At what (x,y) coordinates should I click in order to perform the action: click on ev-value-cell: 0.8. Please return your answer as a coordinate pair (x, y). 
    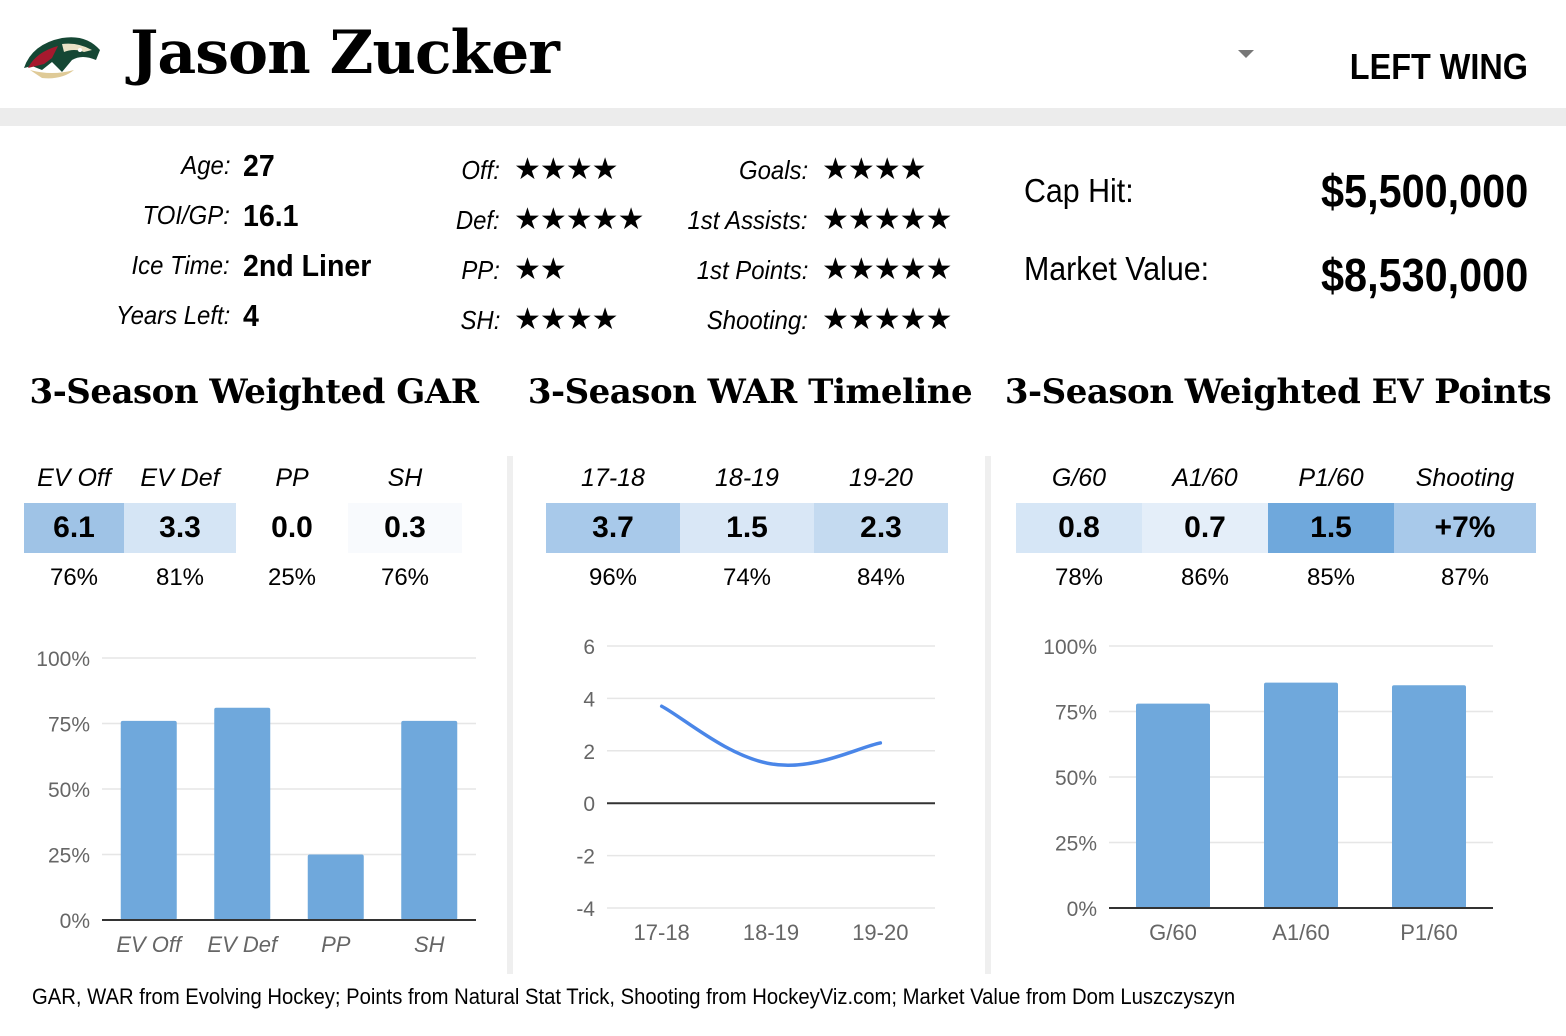
    Looking at the image, I should click on (1079, 528).